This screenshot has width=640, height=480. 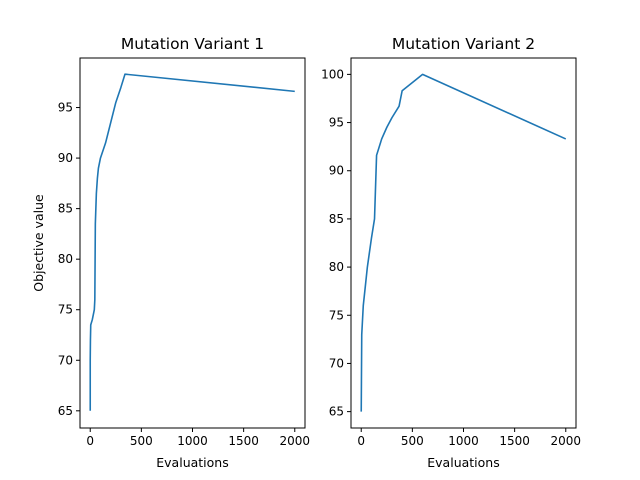 I want to click on y-tick-label: 100, so click(x=332, y=74).